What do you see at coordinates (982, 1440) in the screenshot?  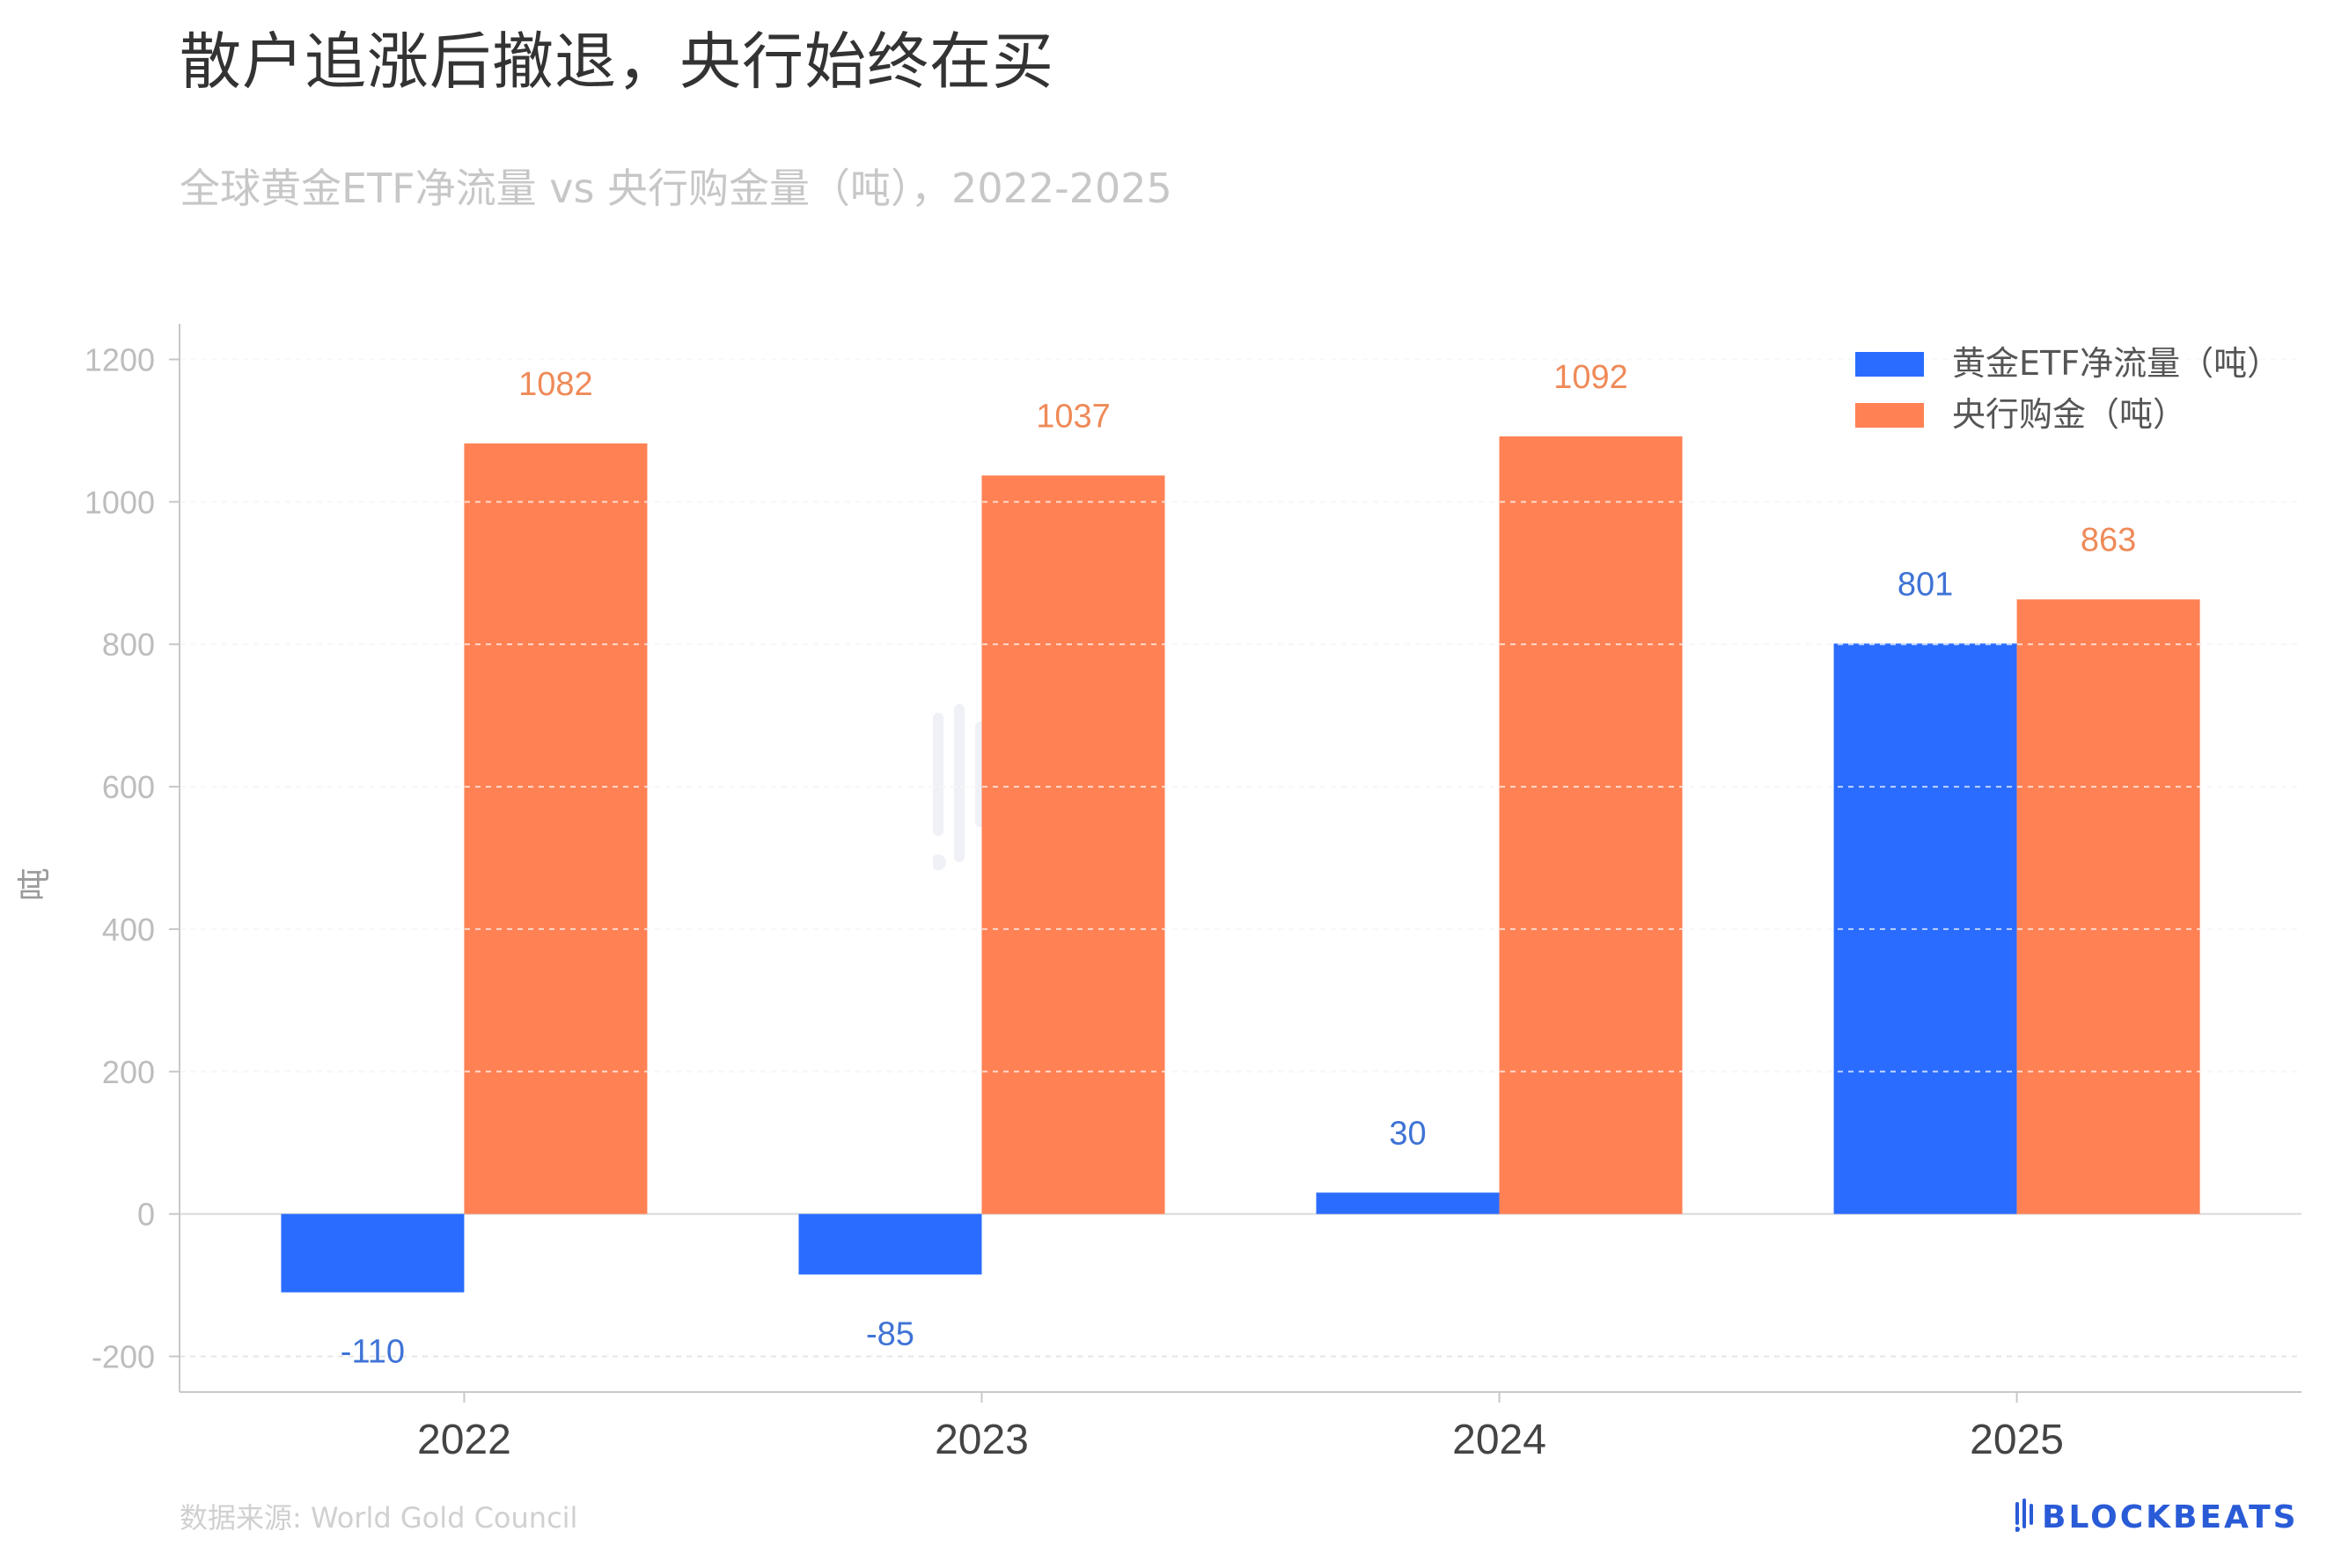 I see `x-tick-label: 2023` at bounding box center [982, 1440].